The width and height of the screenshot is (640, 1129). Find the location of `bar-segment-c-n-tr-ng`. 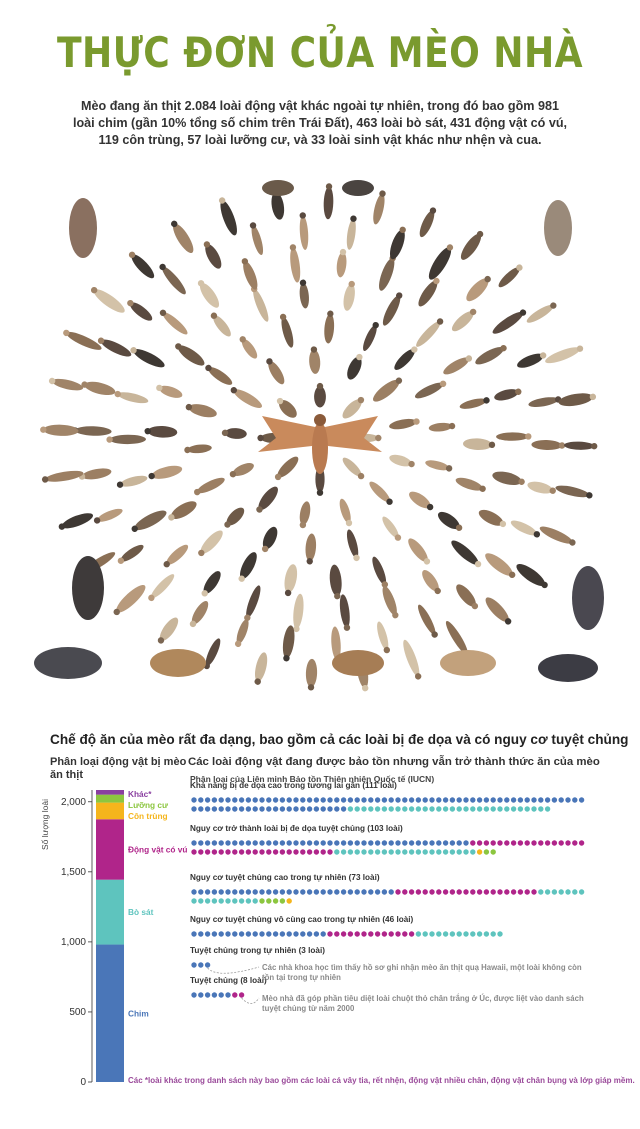

bar-segment-c-n-tr-ng is located at coordinates (110, 811).